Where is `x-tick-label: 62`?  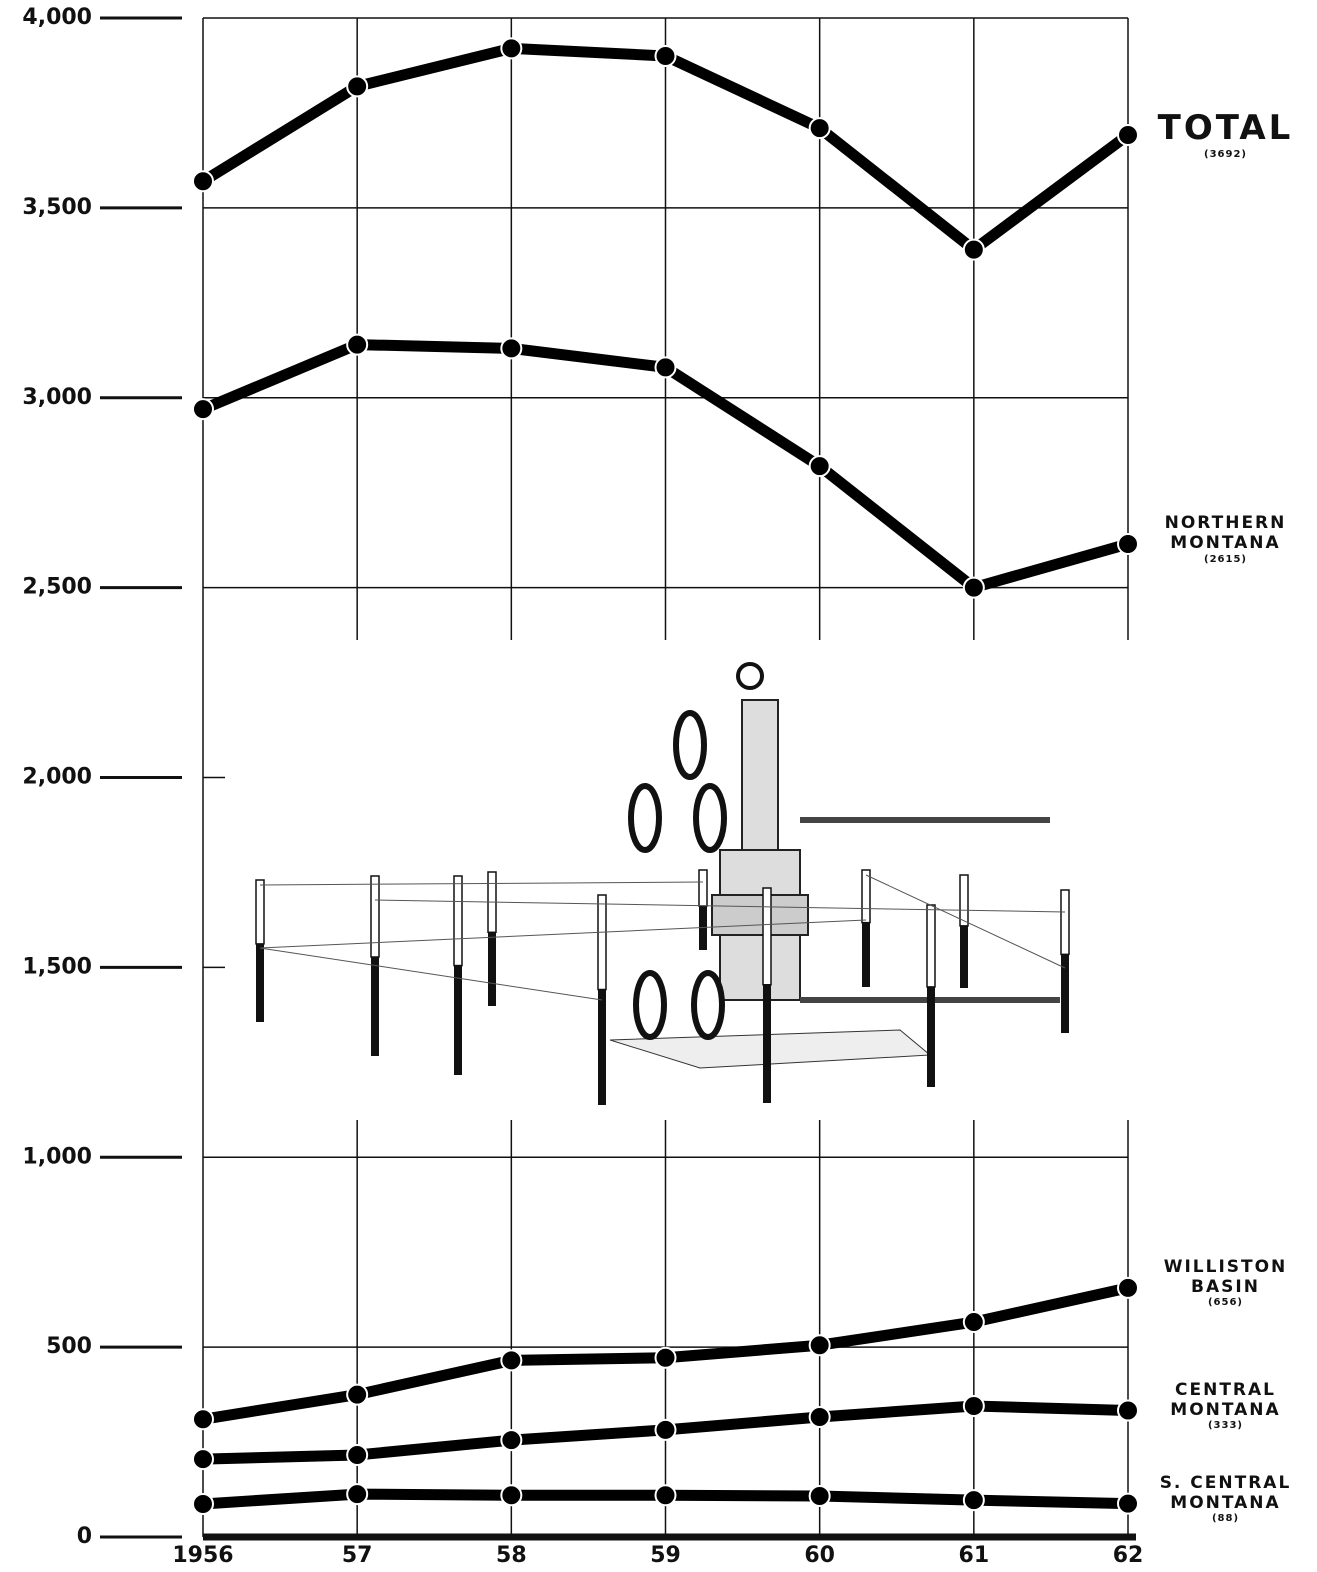 x-tick-label: 62 is located at coordinates (1128, 1555).